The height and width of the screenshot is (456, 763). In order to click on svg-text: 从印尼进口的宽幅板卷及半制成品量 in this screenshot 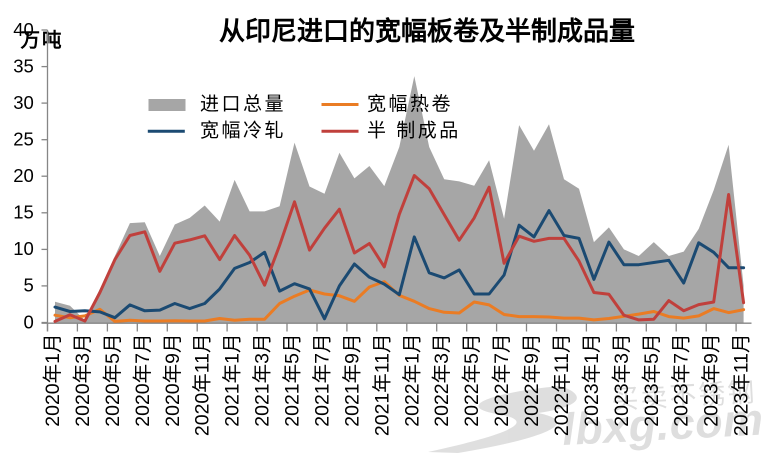, I will do `click(427, 31)`.